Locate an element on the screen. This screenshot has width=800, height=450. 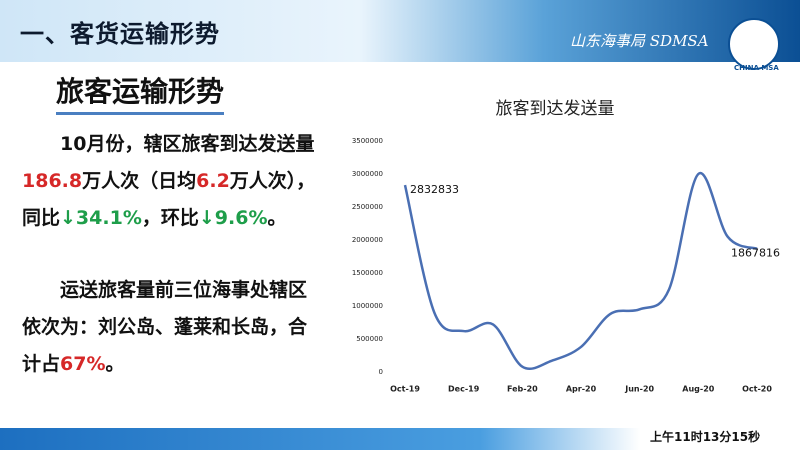
data-label: 1867816 is located at coordinates (755, 253).